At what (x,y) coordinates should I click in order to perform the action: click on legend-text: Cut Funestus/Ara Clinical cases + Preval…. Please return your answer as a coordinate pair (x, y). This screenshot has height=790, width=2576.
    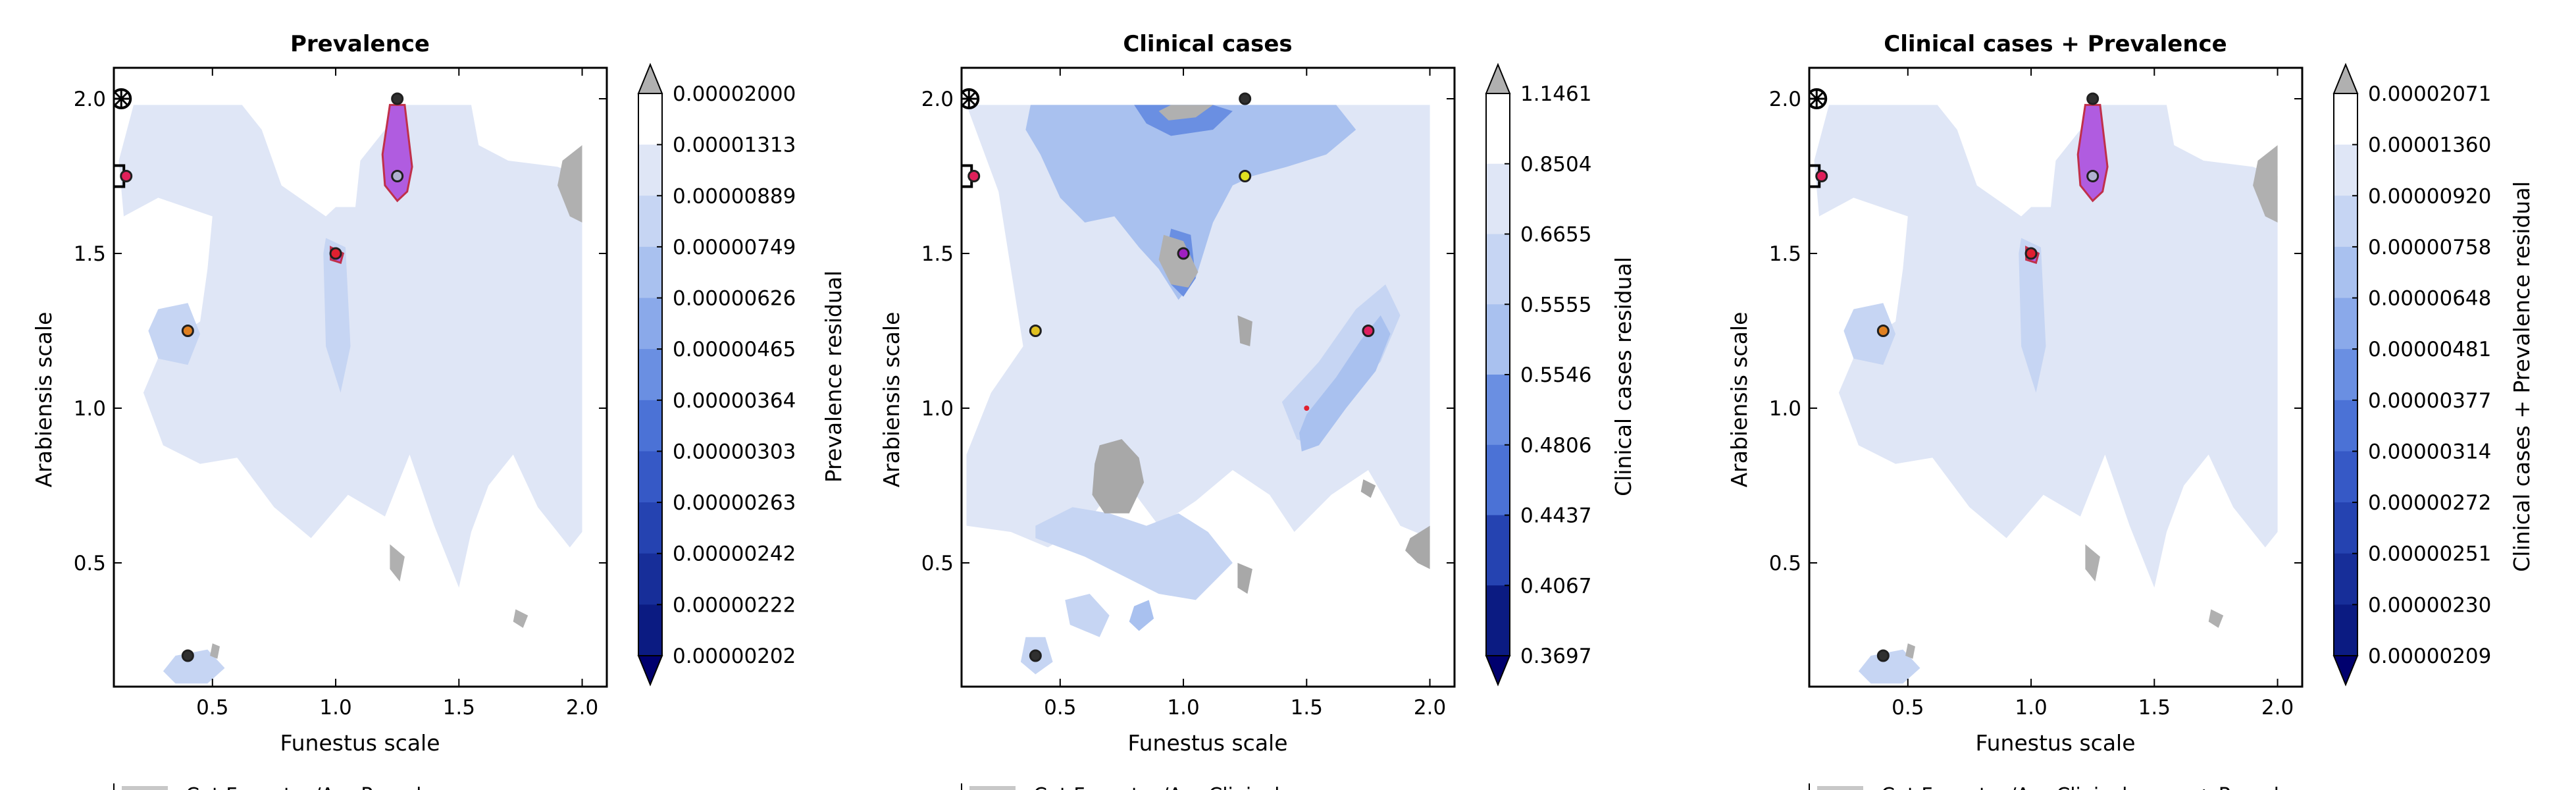
    Looking at the image, I should click on (2104, 787).